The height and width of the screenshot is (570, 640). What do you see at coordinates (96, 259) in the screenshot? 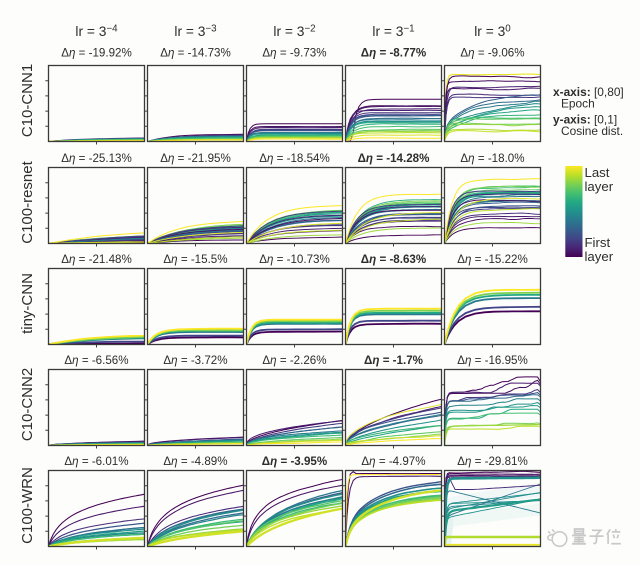
I see `svg-text: Δη = -21.48%` at bounding box center [96, 259].